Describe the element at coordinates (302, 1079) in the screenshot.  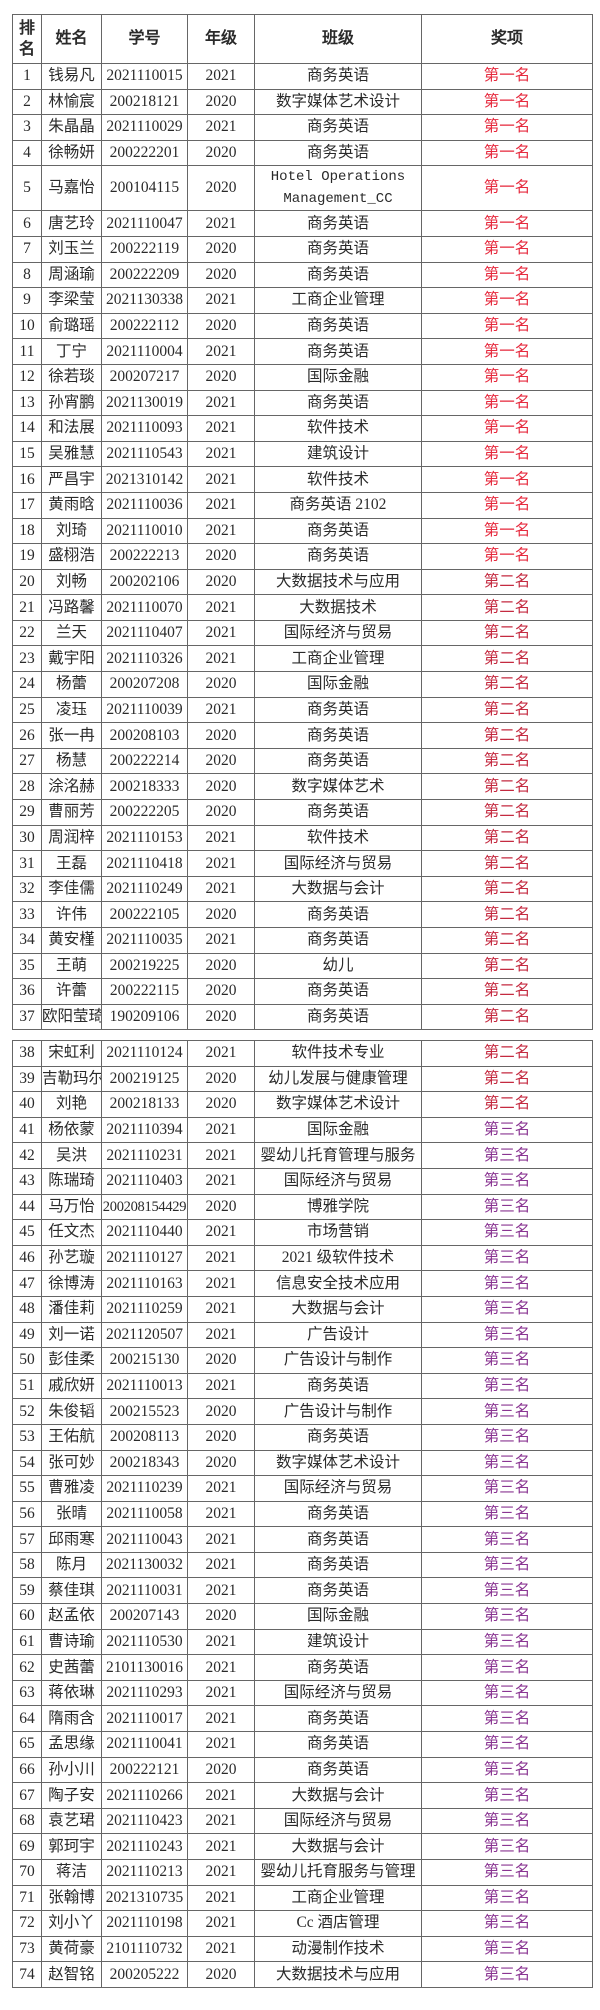
I see `table-row: 39 吉勒玛尔 200219125 2020 幼儿发展与健康管理 第二名` at that location.